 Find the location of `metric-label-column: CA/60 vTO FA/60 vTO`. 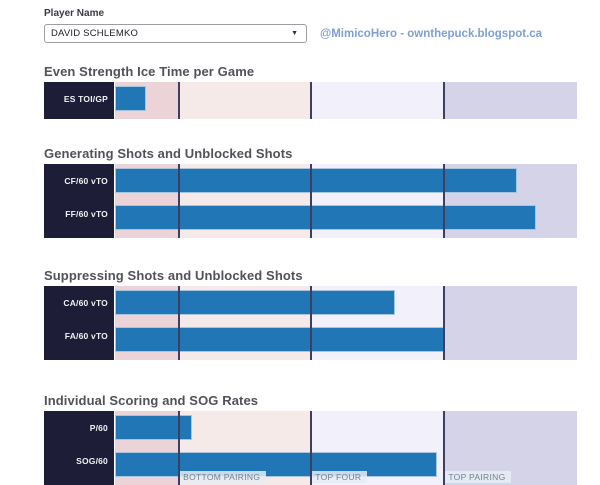

metric-label-column: CA/60 vTO FA/60 vTO is located at coordinates (79, 323).